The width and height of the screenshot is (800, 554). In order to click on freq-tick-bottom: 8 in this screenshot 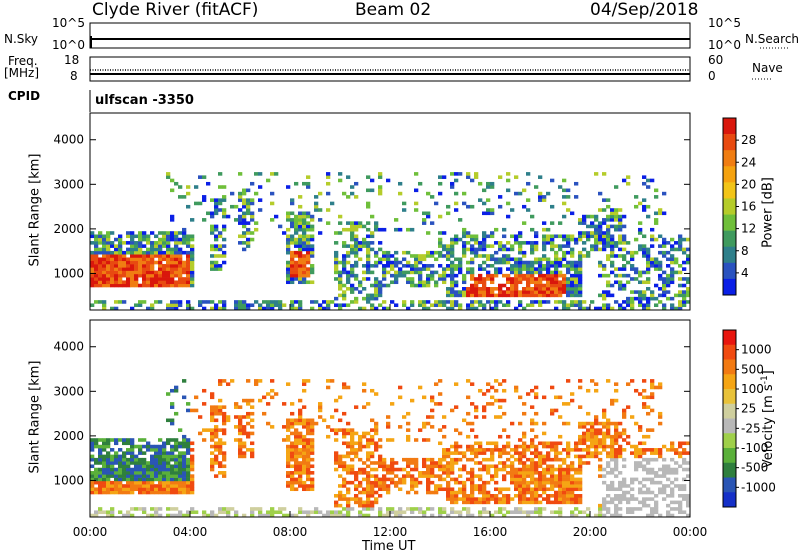, I will do `click(74, 76)`.